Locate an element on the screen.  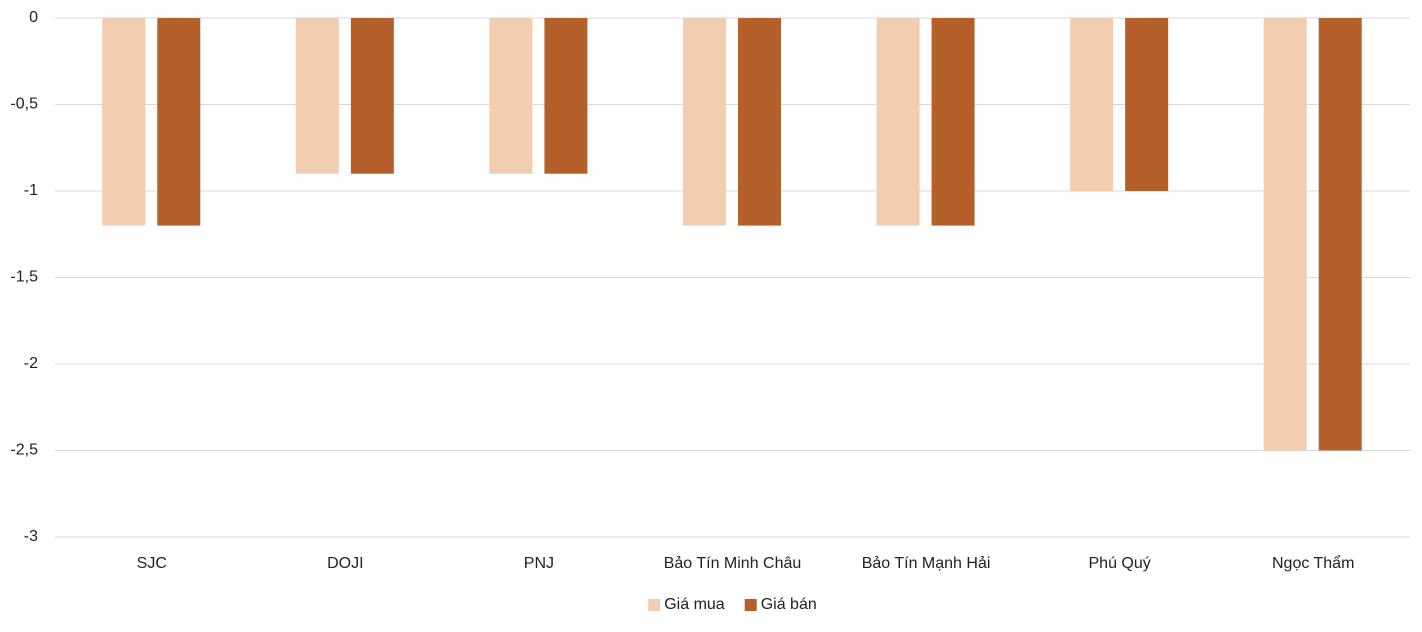
legend-label: Giá bán is located at coordinates (789, 604).